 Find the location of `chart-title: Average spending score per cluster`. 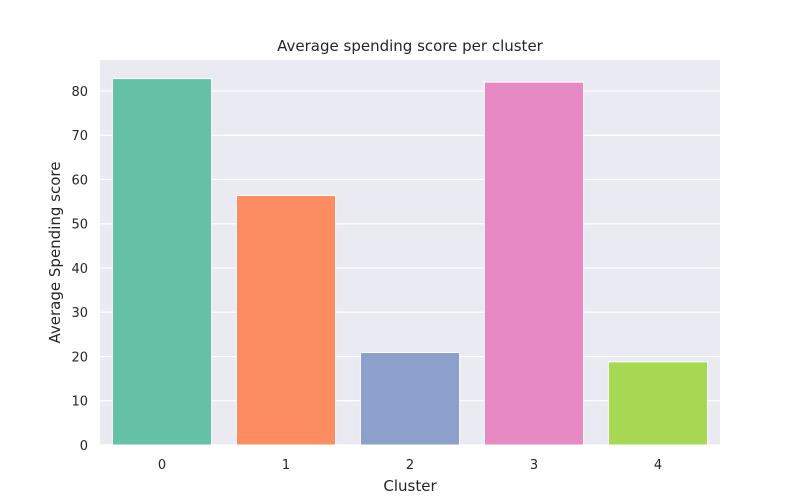

chart-title: Average spending score per cluster is located at coordinates (410, 46).